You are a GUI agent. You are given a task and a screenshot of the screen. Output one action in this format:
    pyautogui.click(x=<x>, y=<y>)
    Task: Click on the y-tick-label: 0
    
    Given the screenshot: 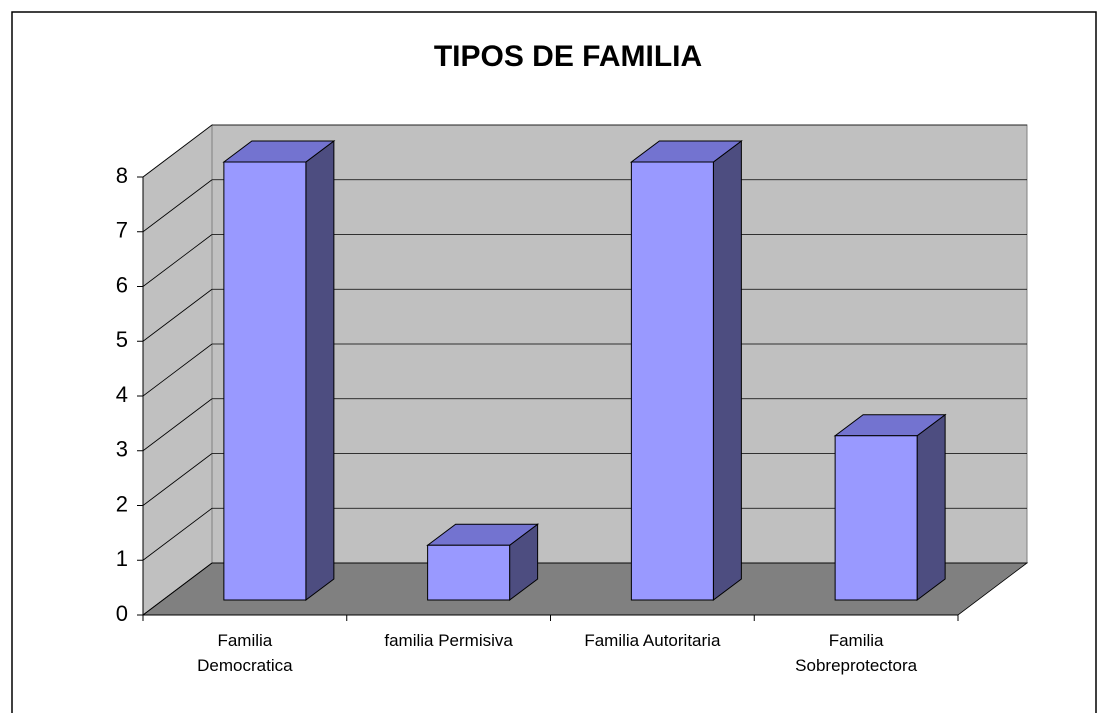 What is the action you would take?
    pyautogui.click(x=122, y=613)
    